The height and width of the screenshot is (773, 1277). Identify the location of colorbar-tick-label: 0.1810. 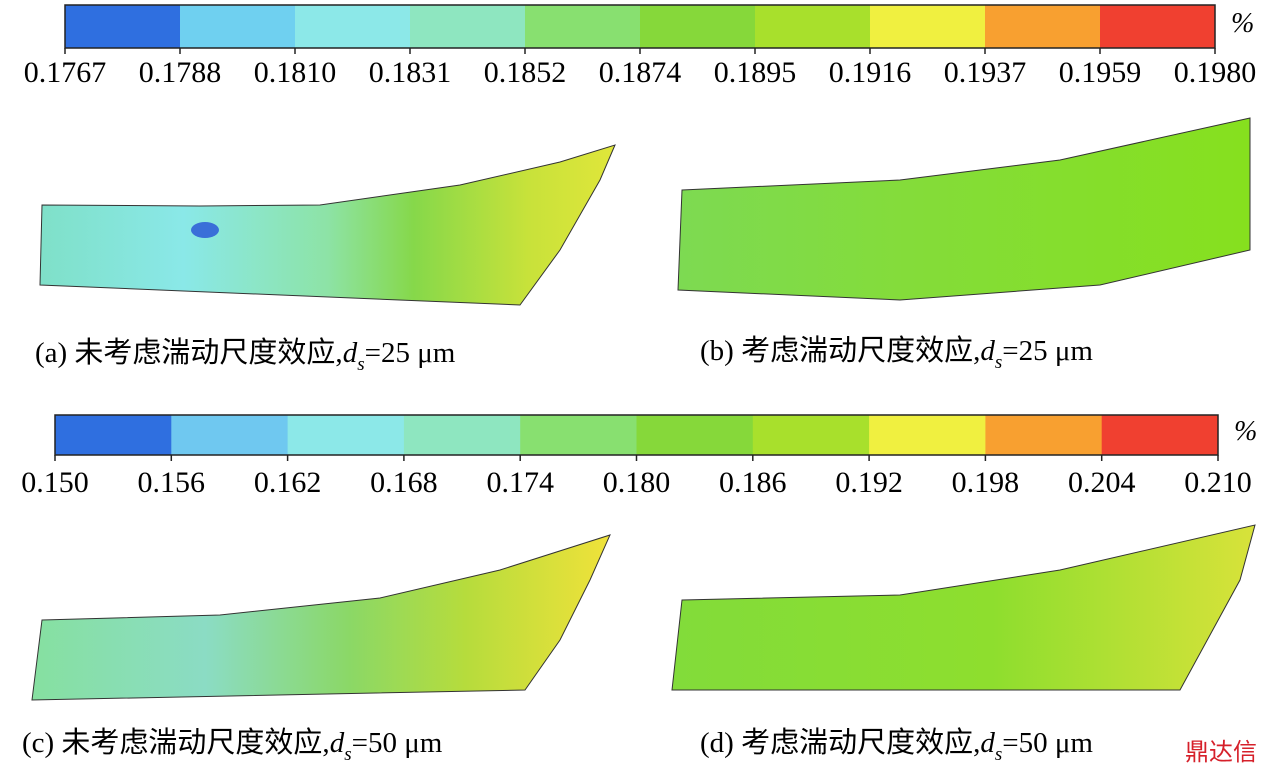
(295, 72).